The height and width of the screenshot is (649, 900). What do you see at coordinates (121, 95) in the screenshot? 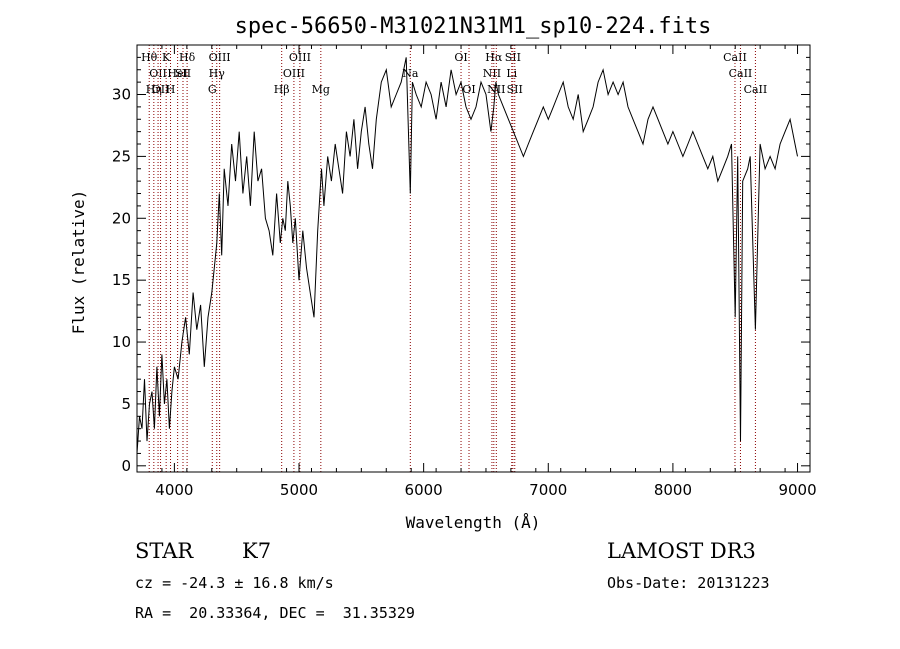
I see `y-tick-label: 30` at bounding box center [121, 95].